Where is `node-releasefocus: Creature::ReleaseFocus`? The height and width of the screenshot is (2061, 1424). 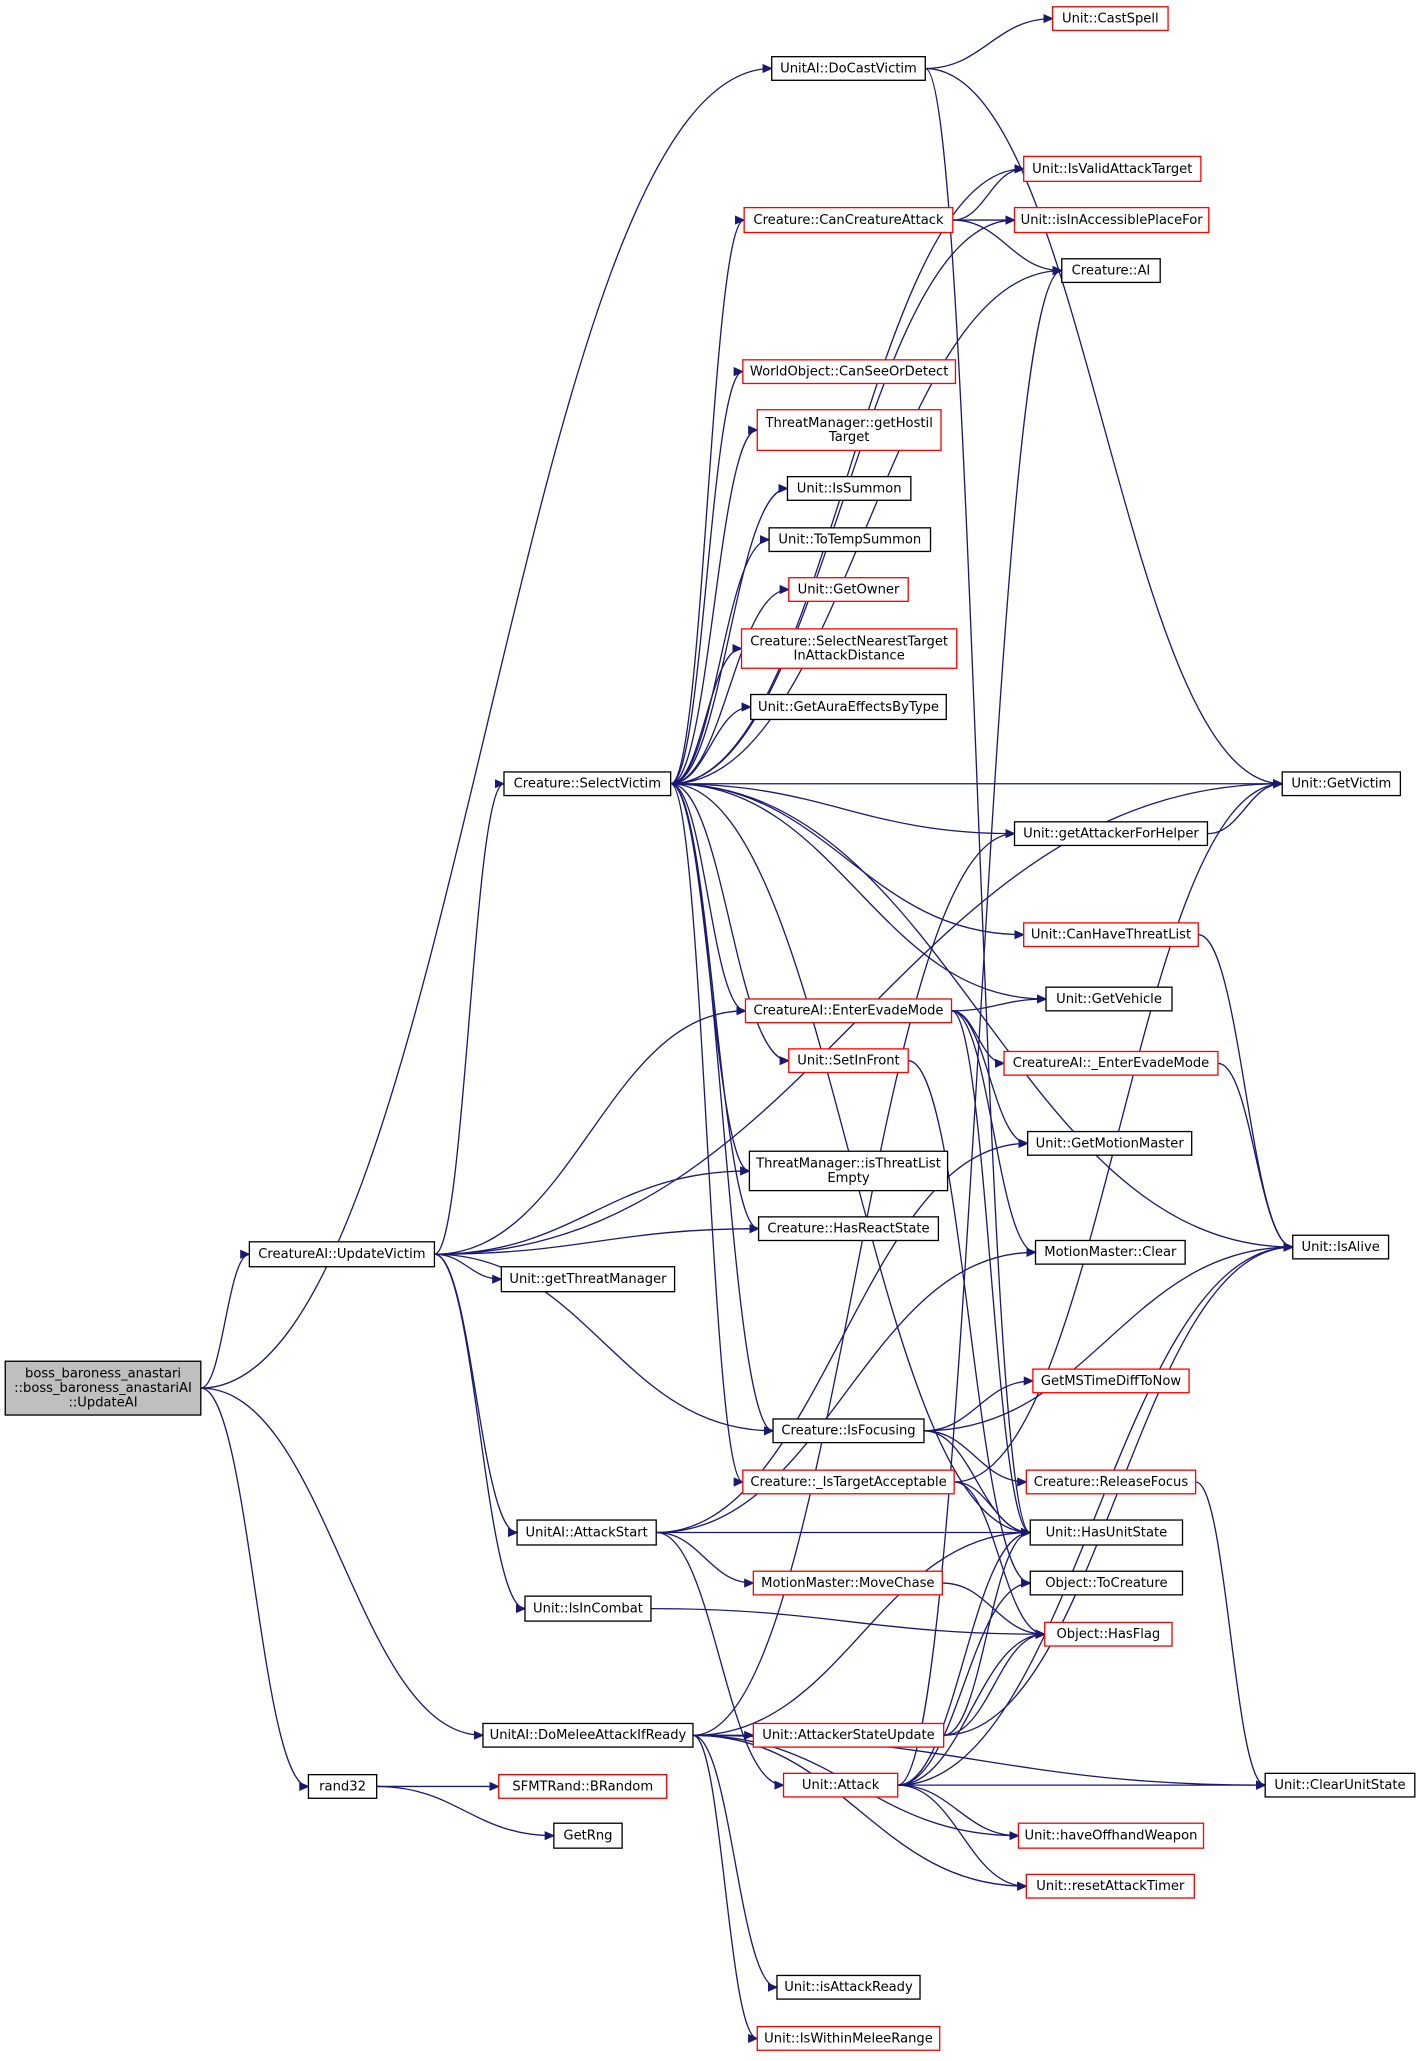
node-releasefocus: Creature::ReleaseFocus is located at coordinates (1111, 1482).